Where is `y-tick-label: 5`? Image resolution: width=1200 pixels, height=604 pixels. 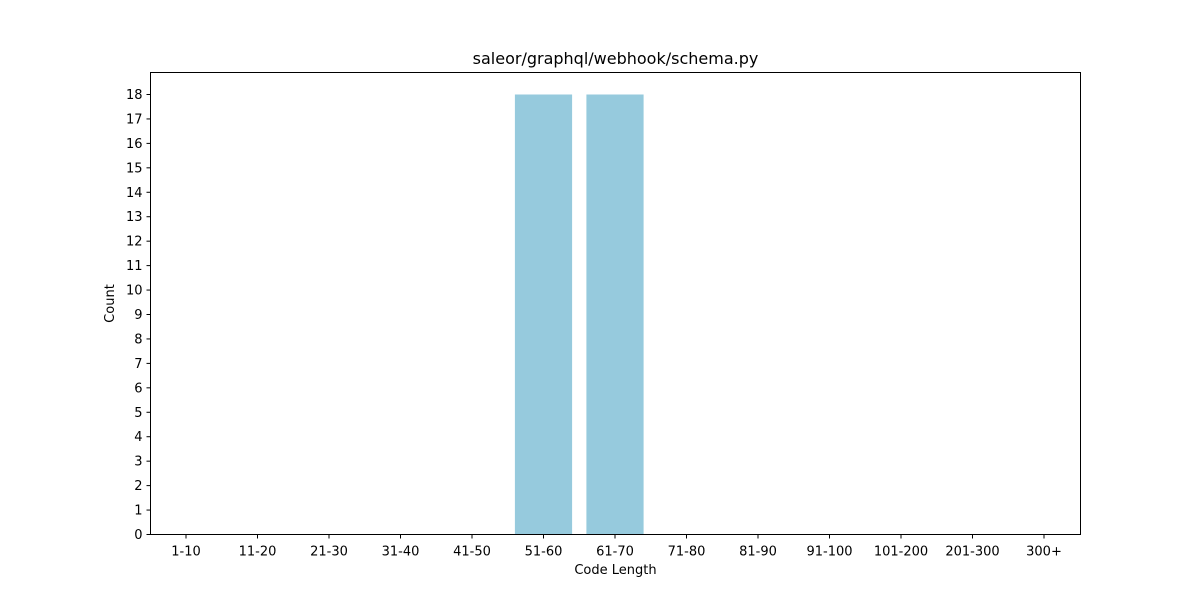 y-tick-label: 5 is located at coordinates (138, 413).